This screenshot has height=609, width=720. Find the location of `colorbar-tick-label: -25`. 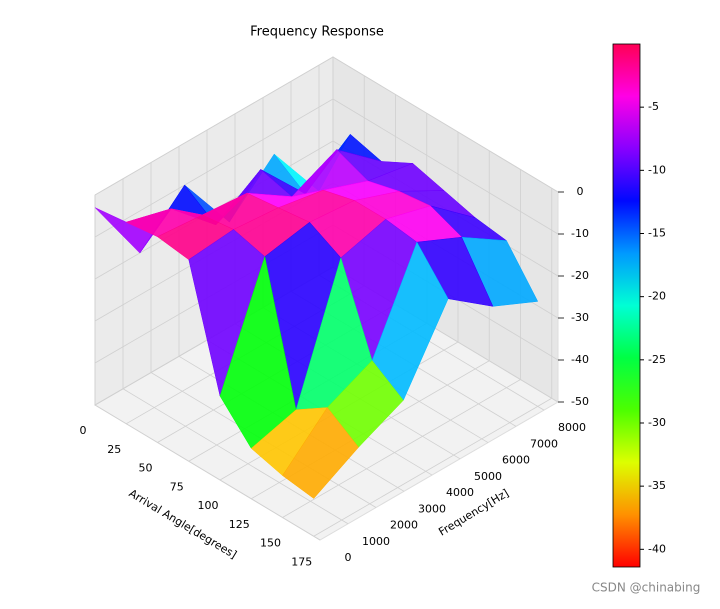

colorbar-tick-label: -25 is located at coordinates (657, 359).